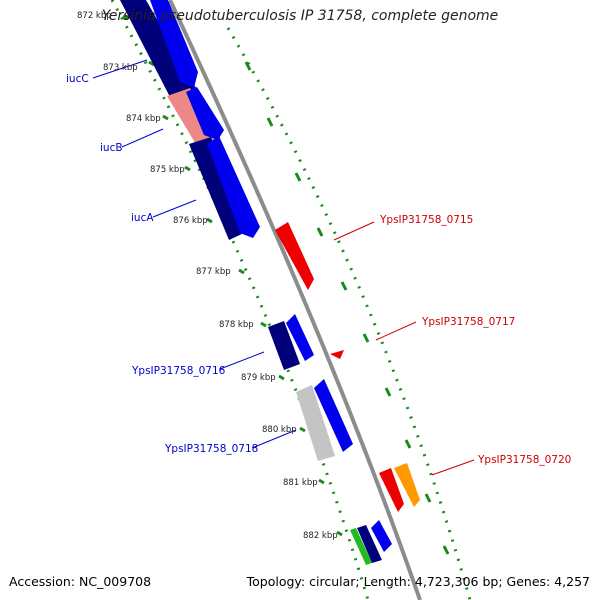  I want to click on tick-label-880: 880 kbp, so click(279, 430).